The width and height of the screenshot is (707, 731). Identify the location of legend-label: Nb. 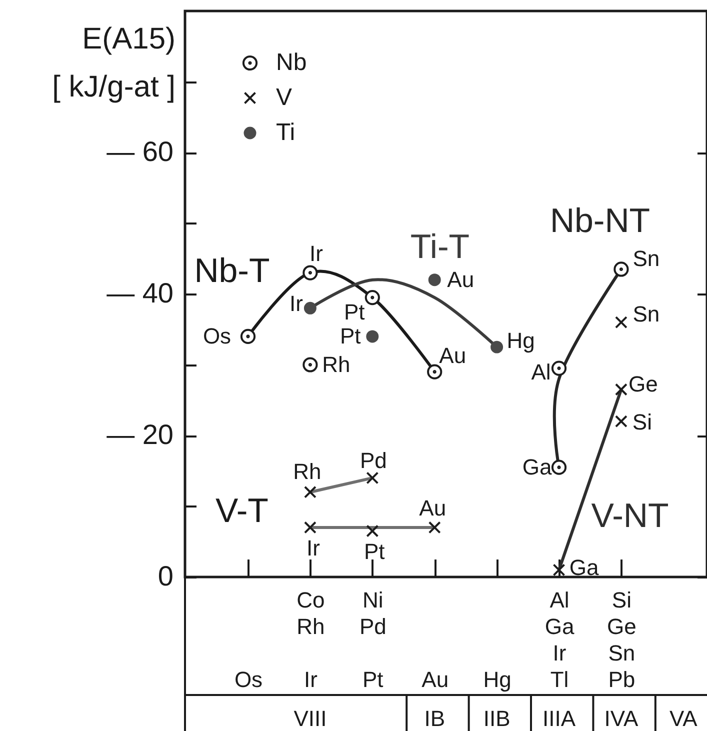
(291, 62).